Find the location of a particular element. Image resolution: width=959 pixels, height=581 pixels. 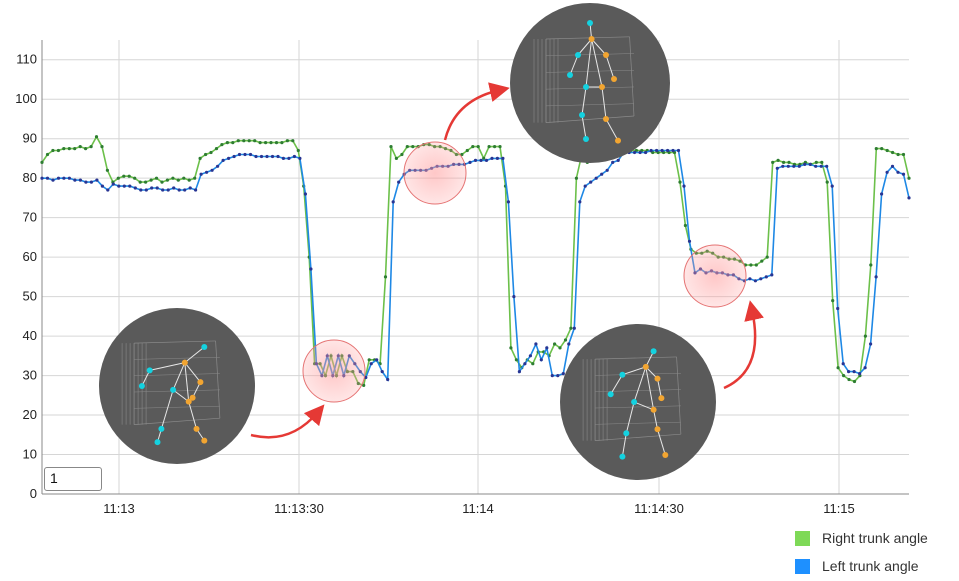

y-tick-label: 10 is located at coordinates (30, 454).